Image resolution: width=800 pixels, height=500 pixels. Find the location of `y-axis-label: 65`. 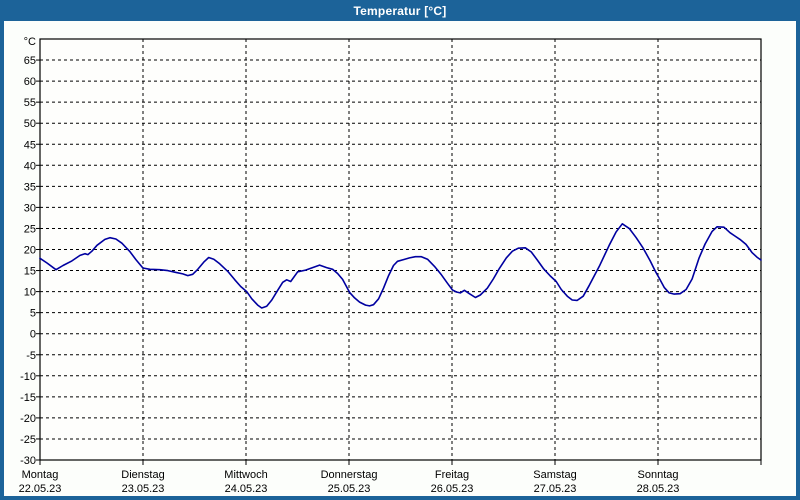

y-axis-label: 65 is located at coordinates (30, 61).